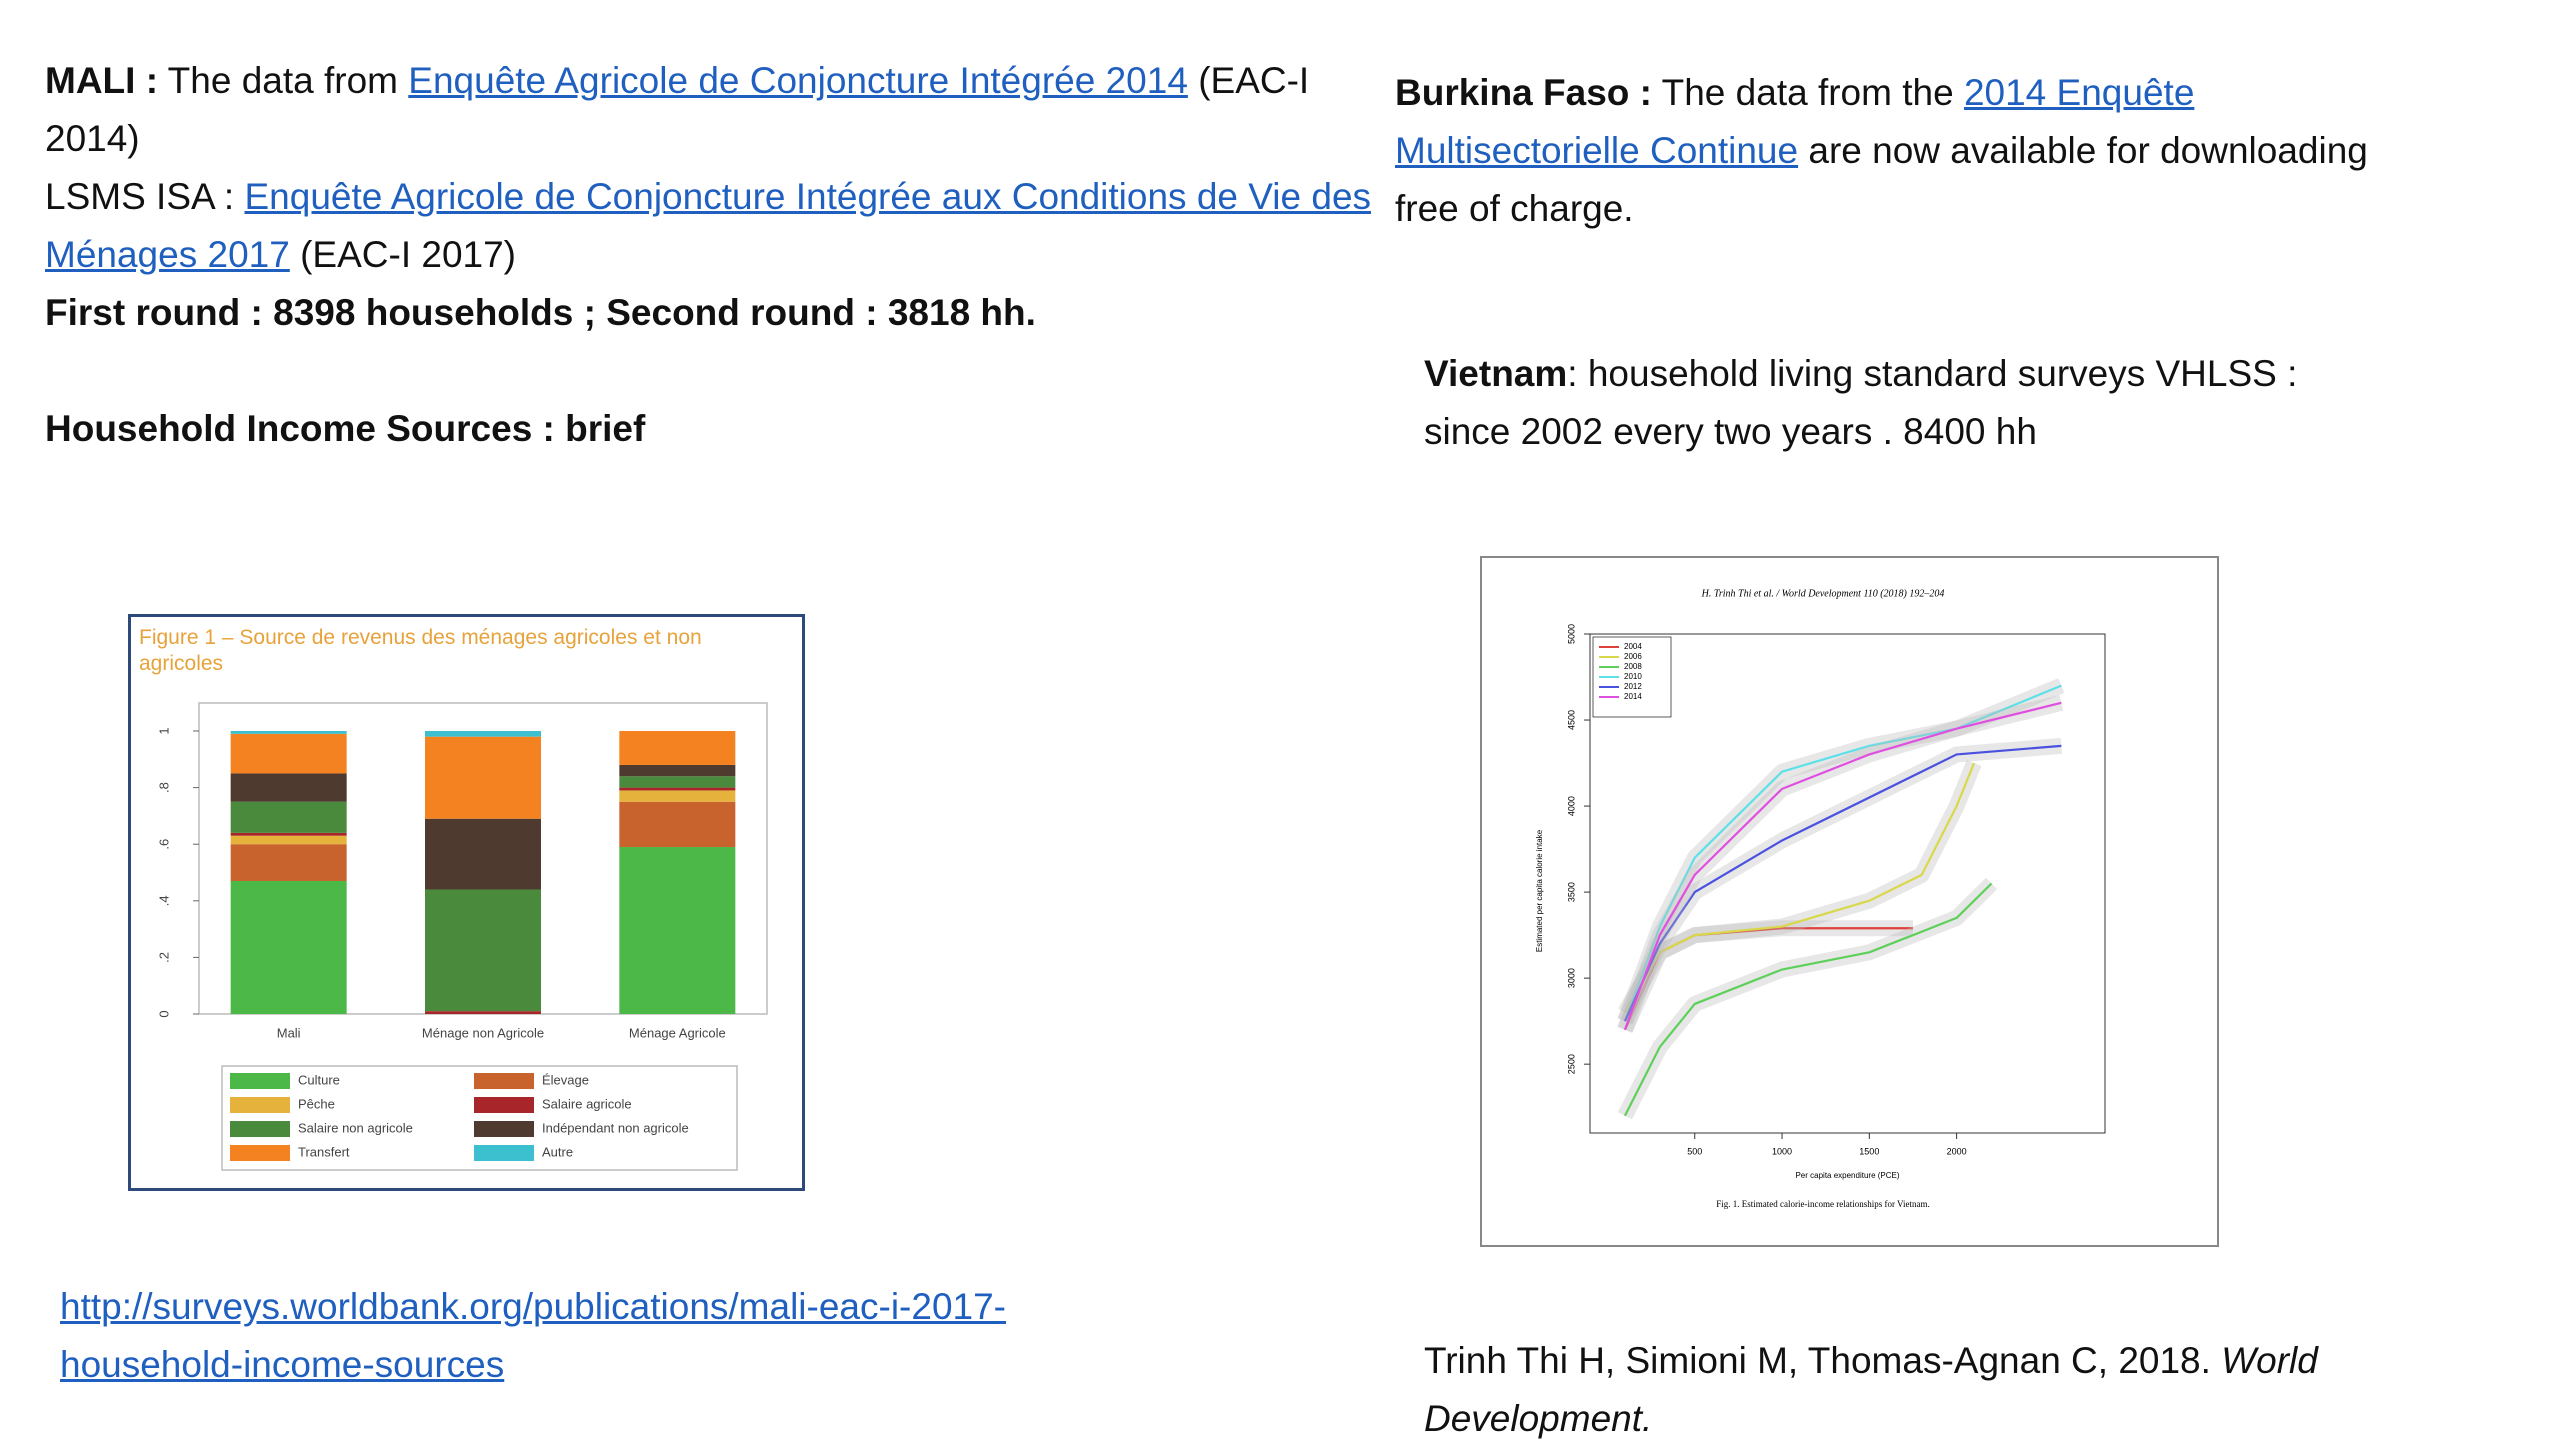 The height and width of the screenshot is (1448, 2560). What do you see at coordinates (1807, 92) in the screenshot?
I see `text: The data from the` at bounding box center [1807, 92].